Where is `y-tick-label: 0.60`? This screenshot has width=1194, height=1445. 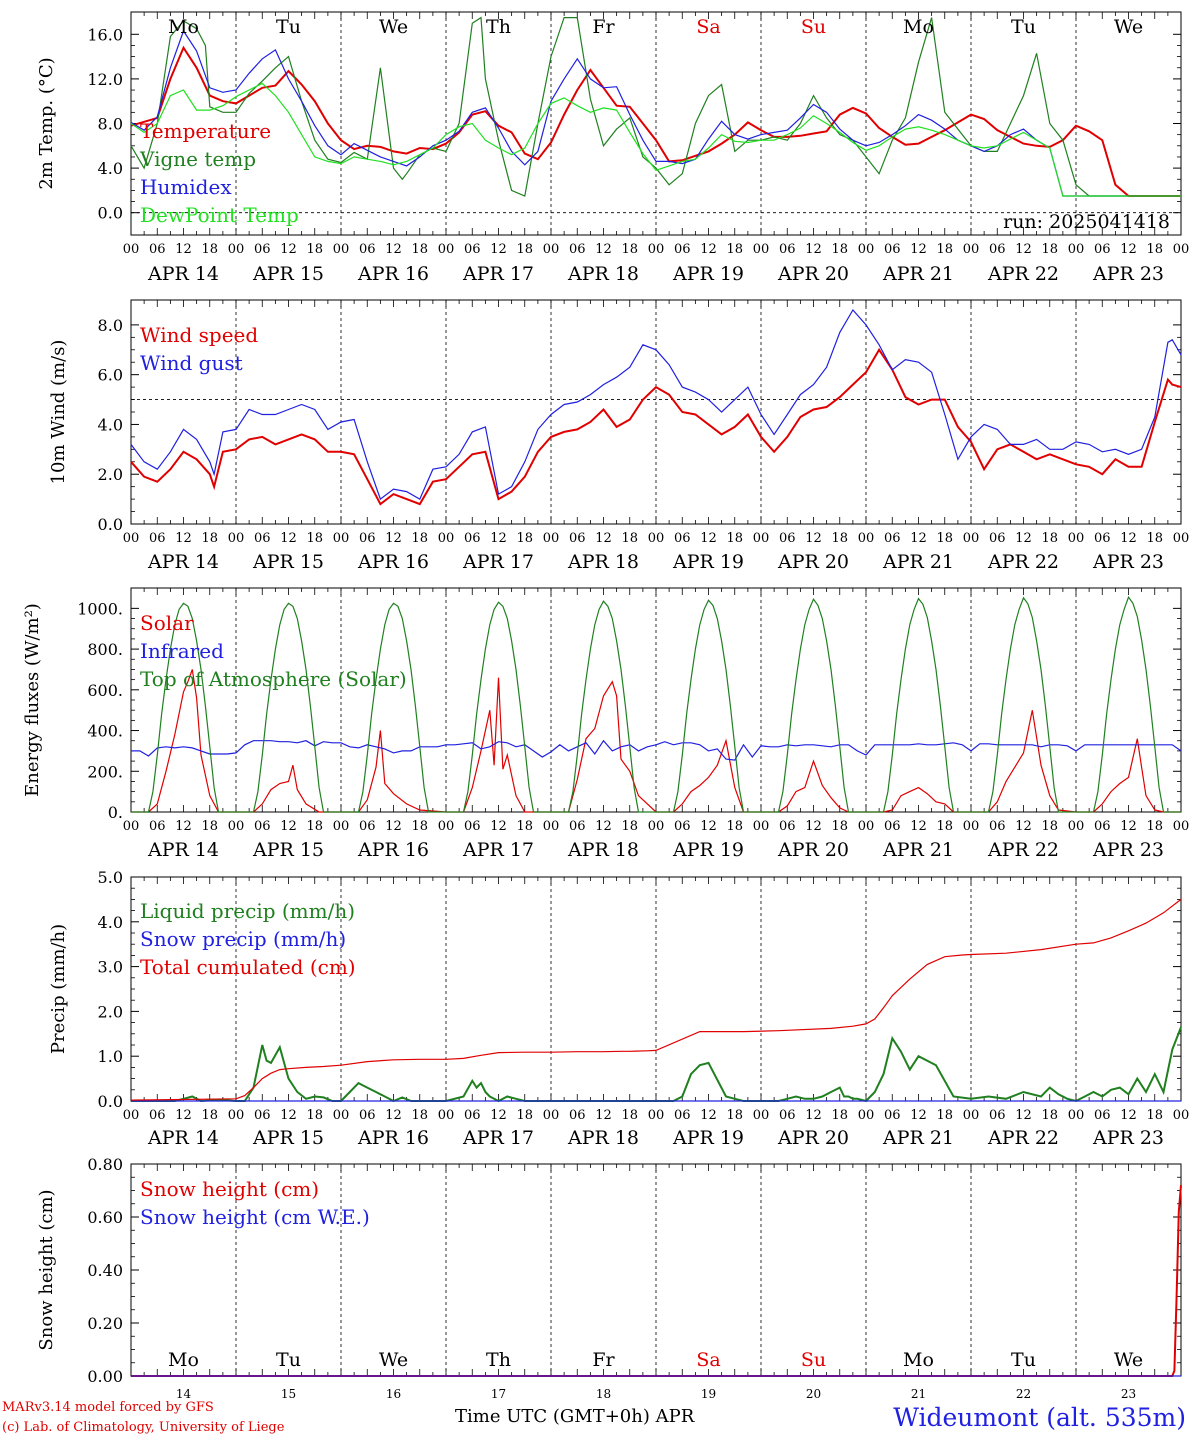
y-tick-label: 0.60 is located at coordinates (105, 1217).